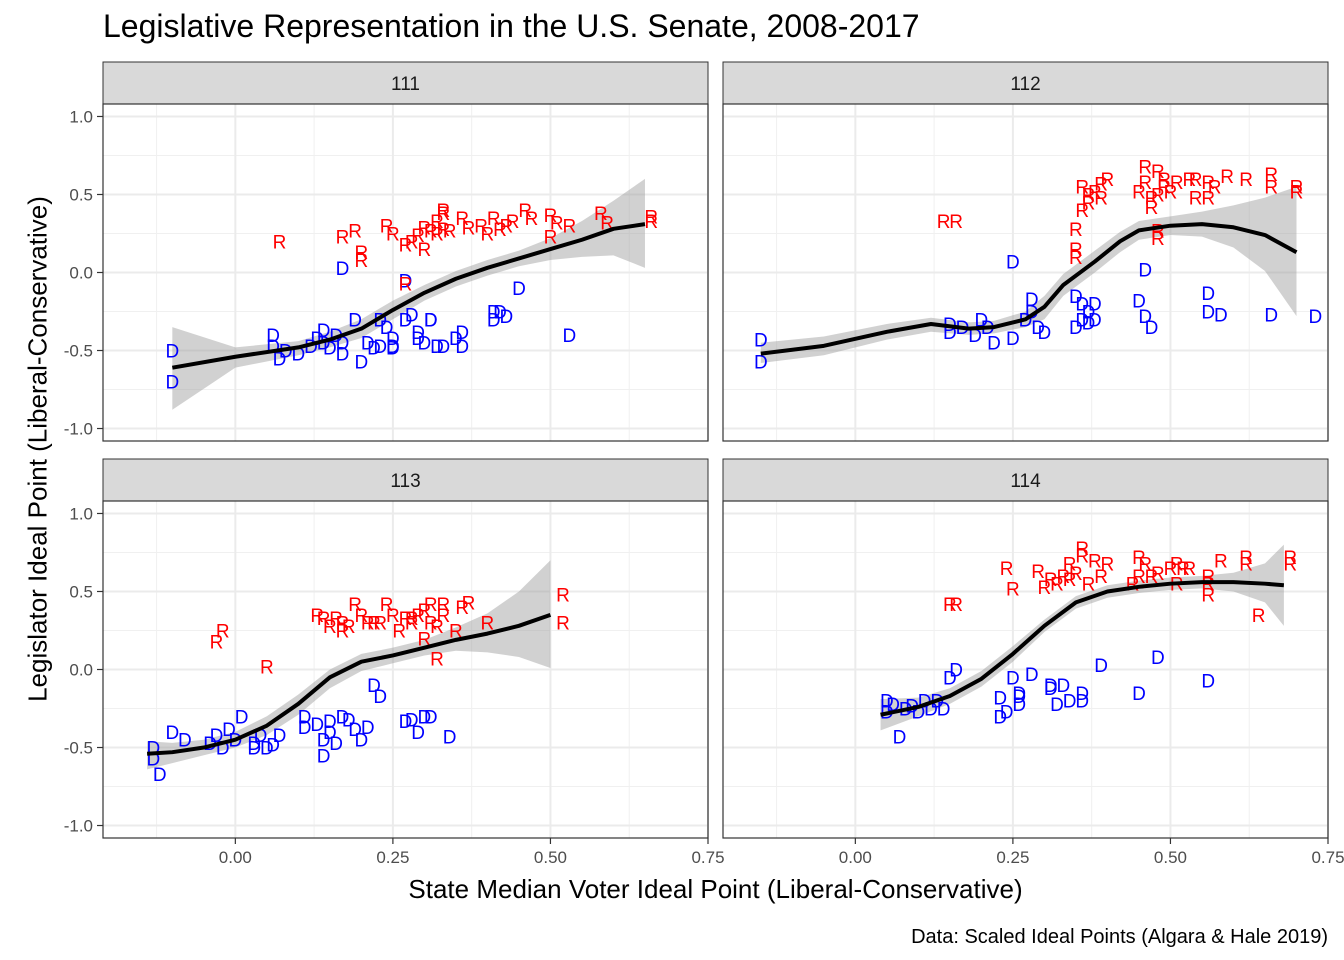 The width and height of the screenshot is (1344, 960). I want to click on x-tick-label: 0.75, so click(707, 857).